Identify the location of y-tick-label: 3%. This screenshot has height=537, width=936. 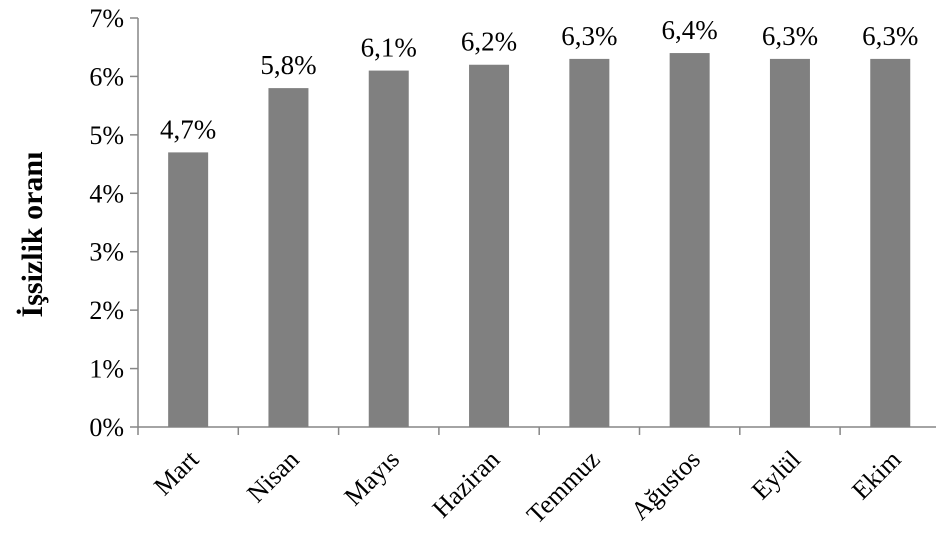
(106, 252).